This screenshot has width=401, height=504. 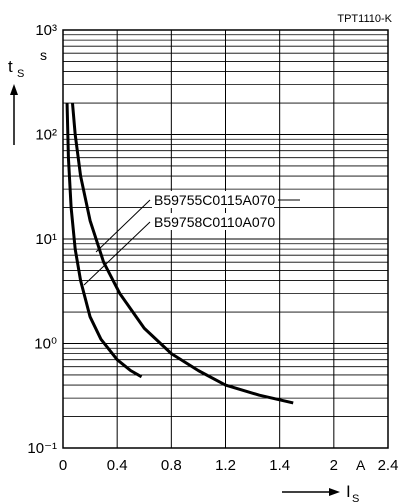 I want to click on x-unit: A, so click(x=361, y=465).